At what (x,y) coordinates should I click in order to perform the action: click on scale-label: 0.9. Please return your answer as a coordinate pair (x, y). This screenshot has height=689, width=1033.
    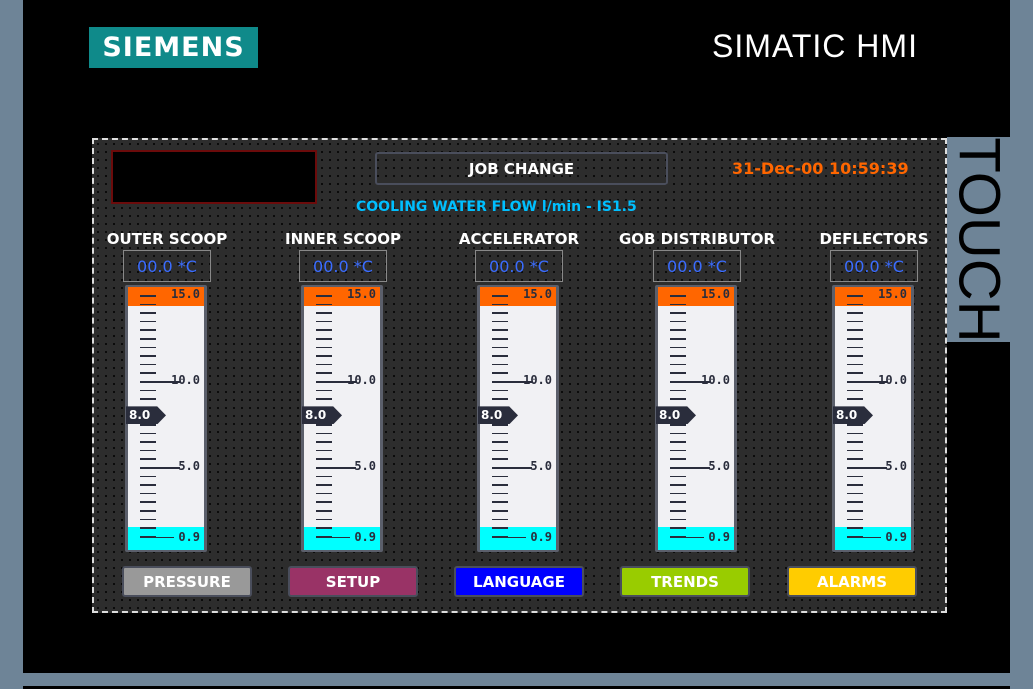
    Looking at the image, I should click on (541, 536).